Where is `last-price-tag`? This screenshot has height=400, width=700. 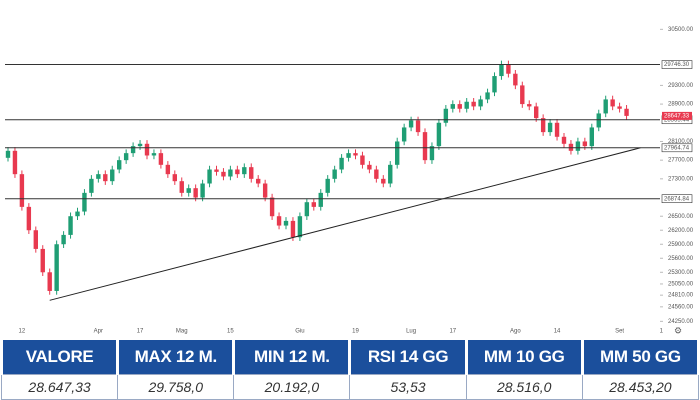
last-price-tag is located at coordinates (677, 115).